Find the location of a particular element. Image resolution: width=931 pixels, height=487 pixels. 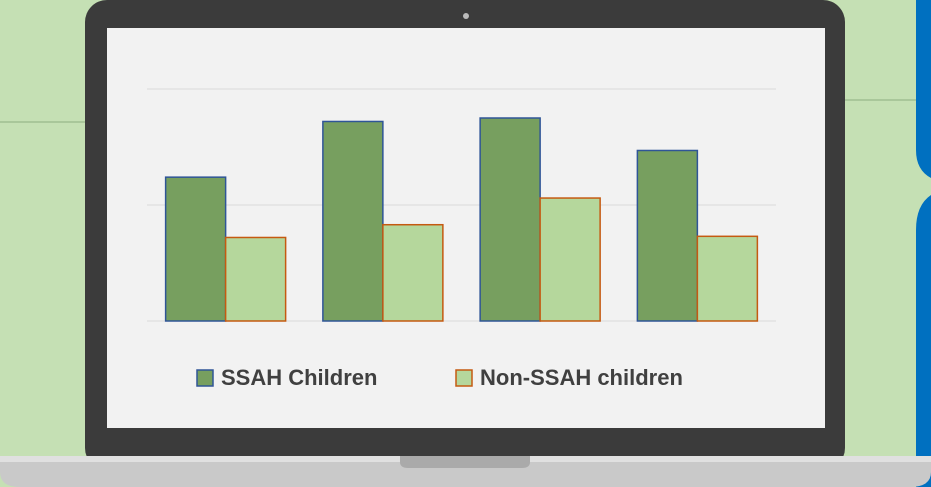

laptop-notch is located at coordinates (465, 462).